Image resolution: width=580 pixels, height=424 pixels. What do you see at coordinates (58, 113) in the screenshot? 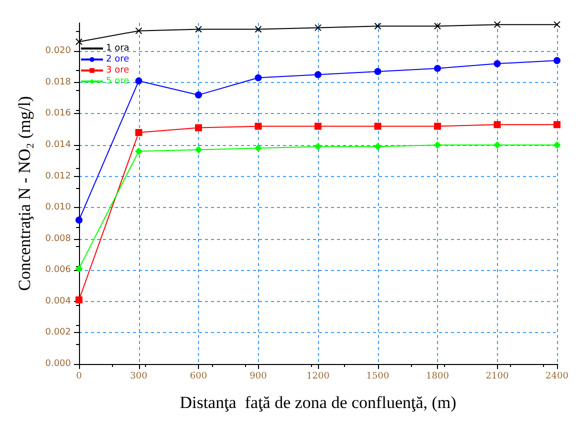
I see `y-tick-label: 0.016` at bounding box center [58, 113].